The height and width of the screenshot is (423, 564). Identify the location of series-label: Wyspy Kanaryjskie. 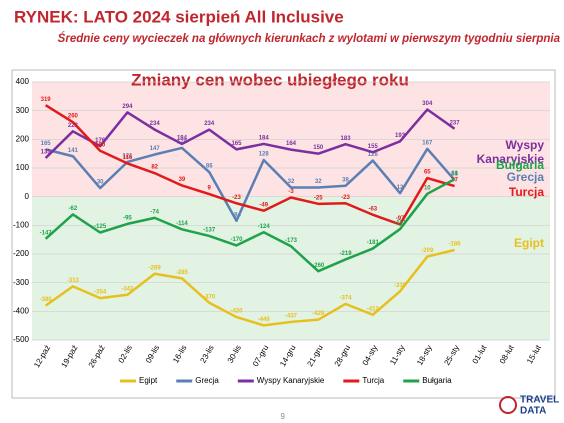
(510, 152).